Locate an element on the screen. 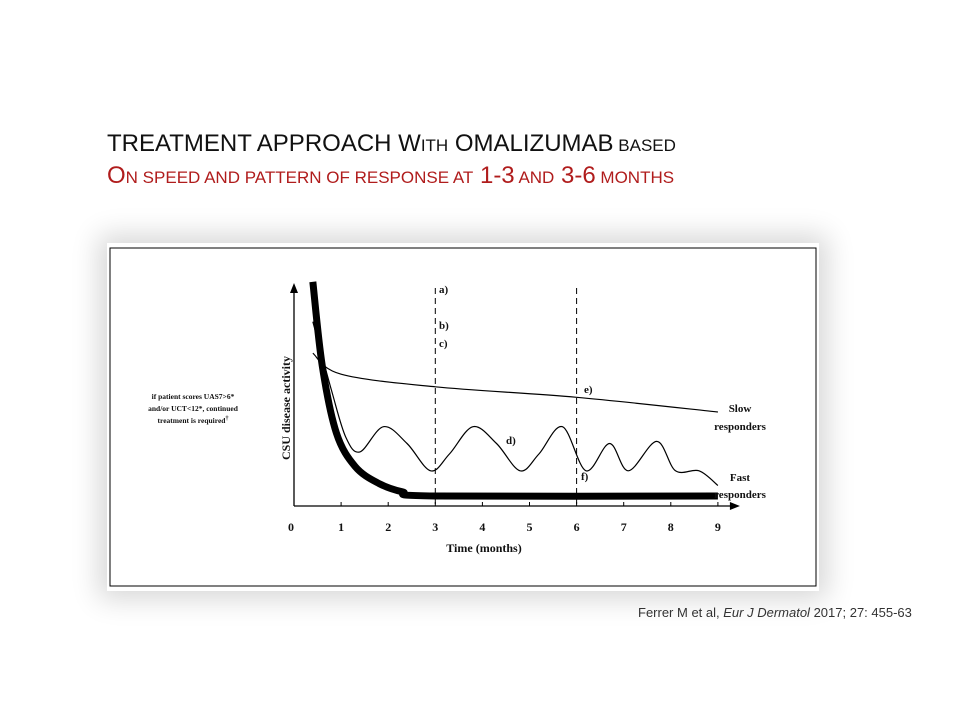 Image resolution: width=960 pixels, height=720 pixels. line2-segment: MONTHS is located at coordinates (635, 177).